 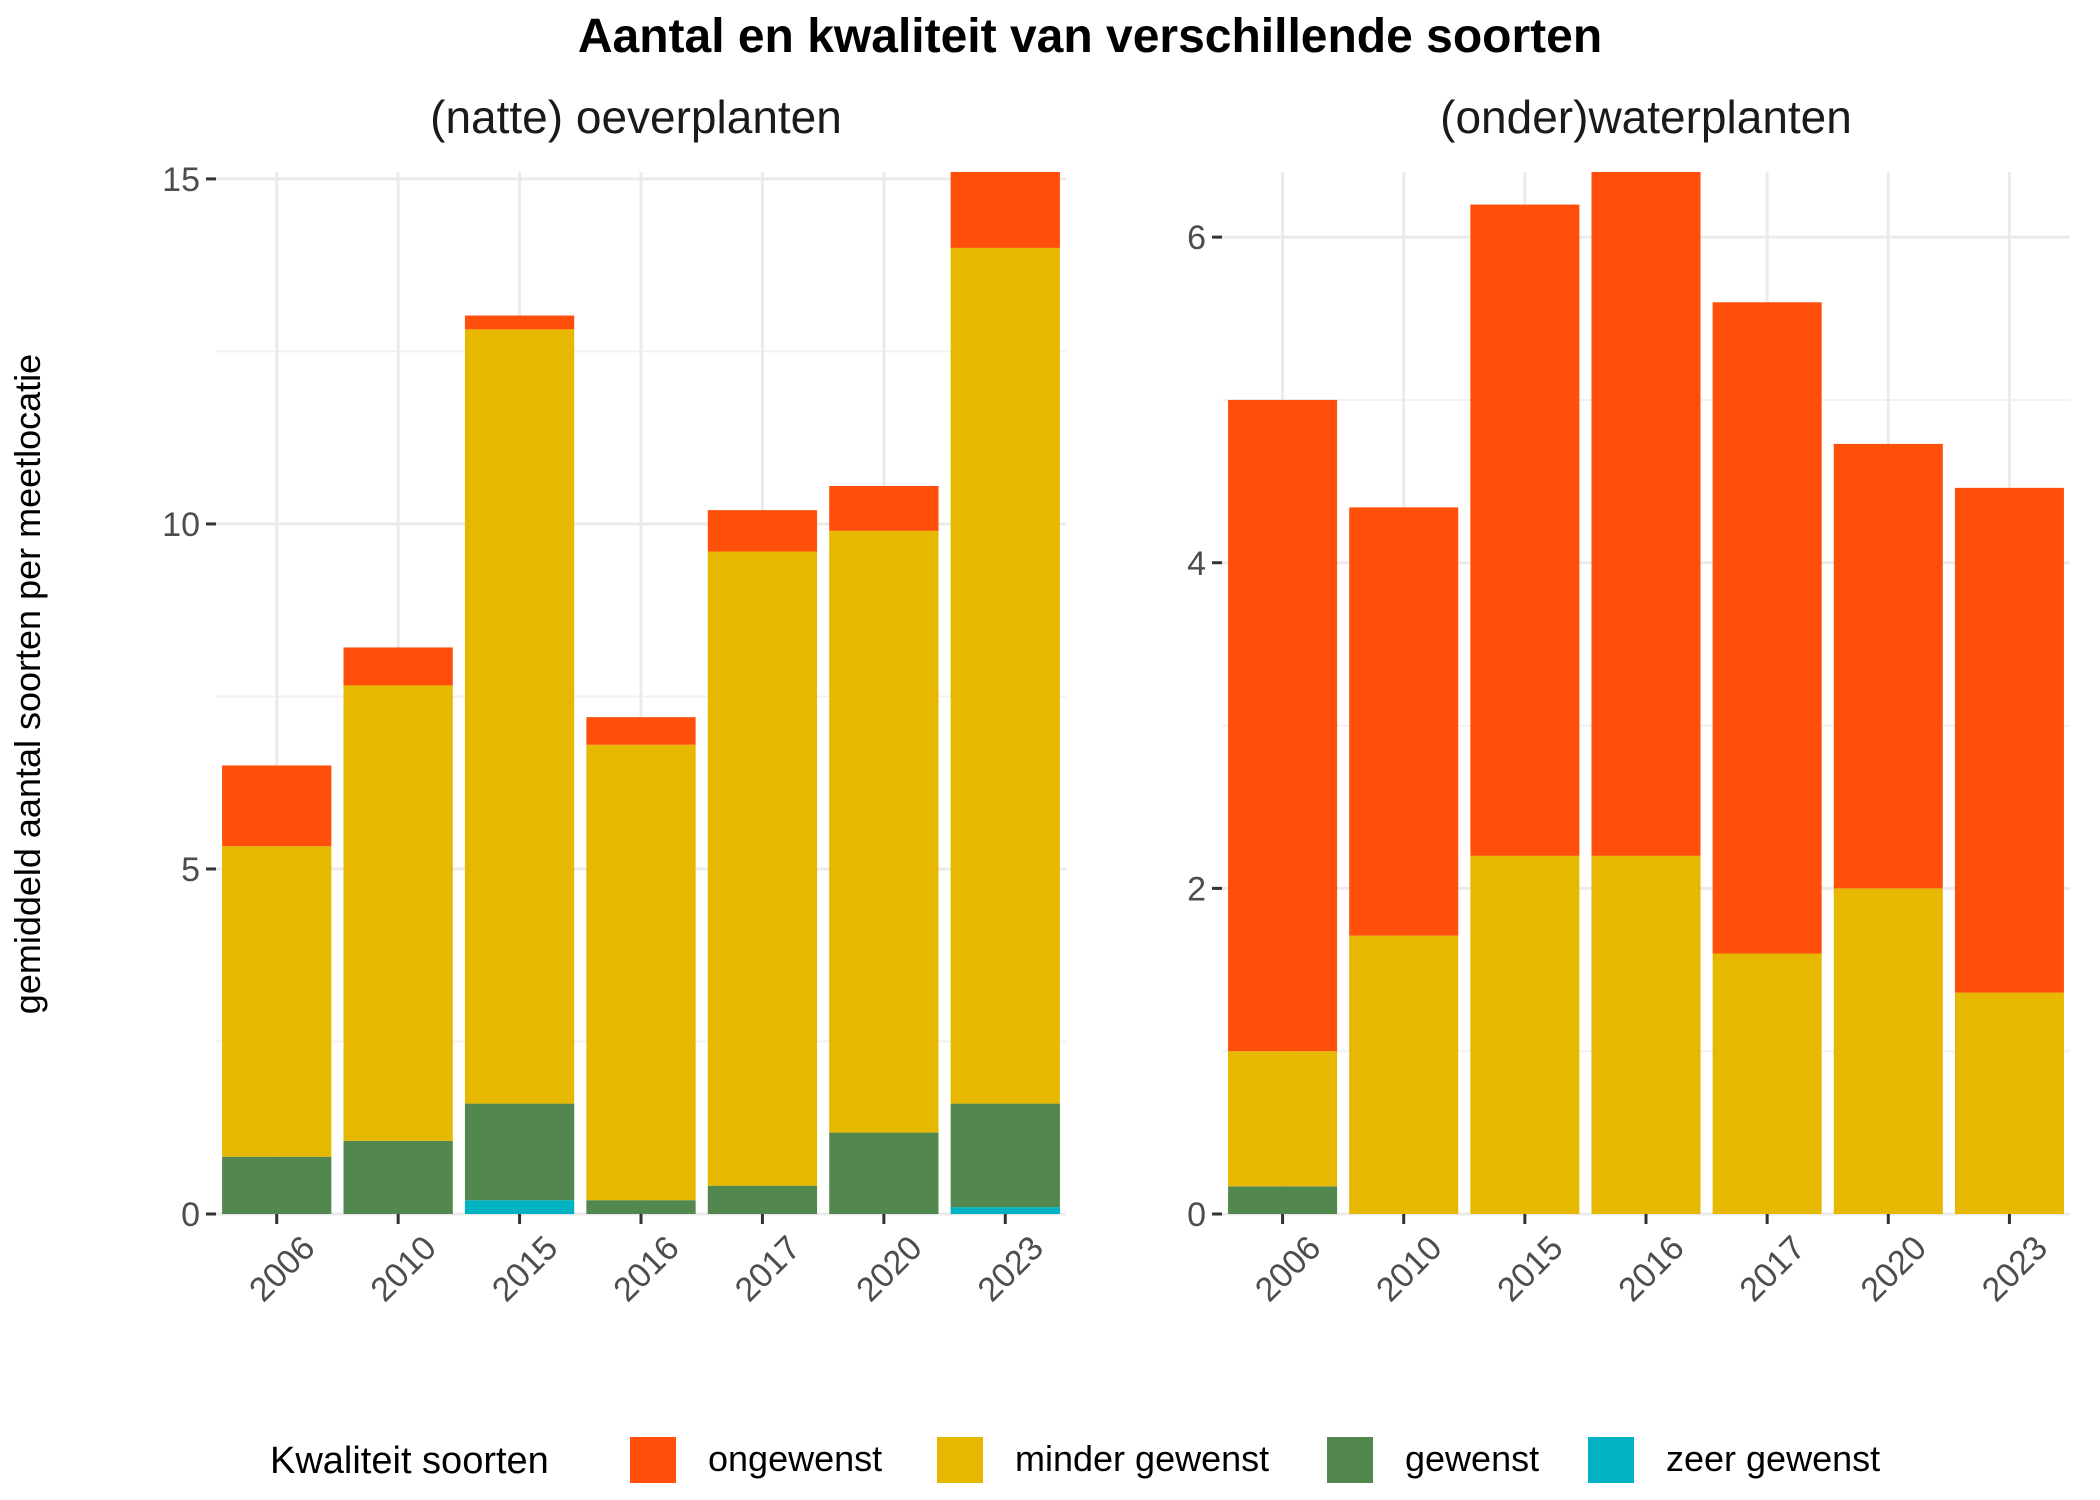 What do you see at coordinates (1350, 1460) in the screenshot?
I see `legend-key-gewenst` at bounding box center [1350, 1460].